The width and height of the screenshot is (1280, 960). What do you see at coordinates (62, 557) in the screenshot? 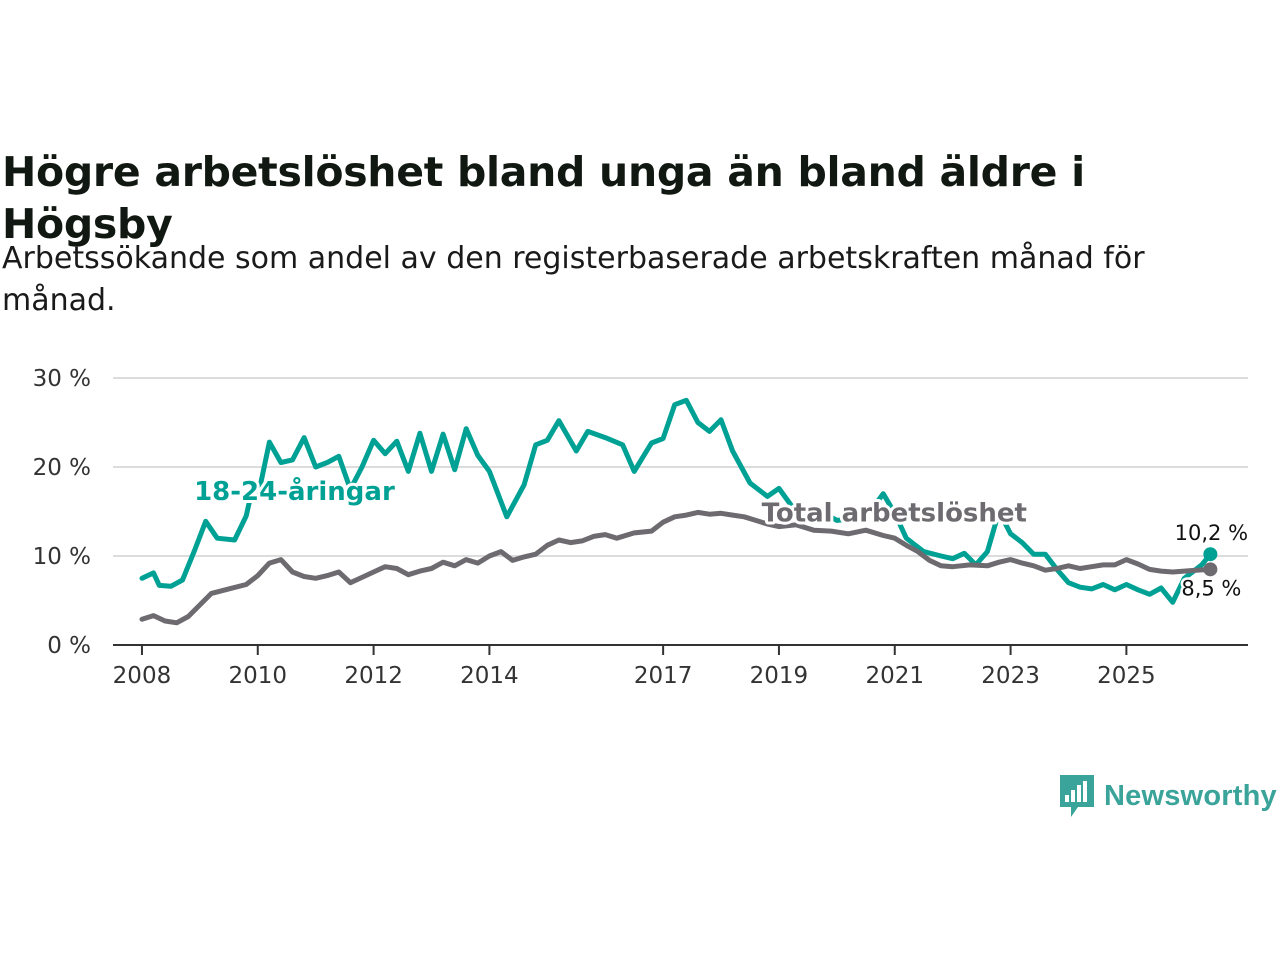
I see `y-tick-label: 10 %` at bounding box center [62, 557].